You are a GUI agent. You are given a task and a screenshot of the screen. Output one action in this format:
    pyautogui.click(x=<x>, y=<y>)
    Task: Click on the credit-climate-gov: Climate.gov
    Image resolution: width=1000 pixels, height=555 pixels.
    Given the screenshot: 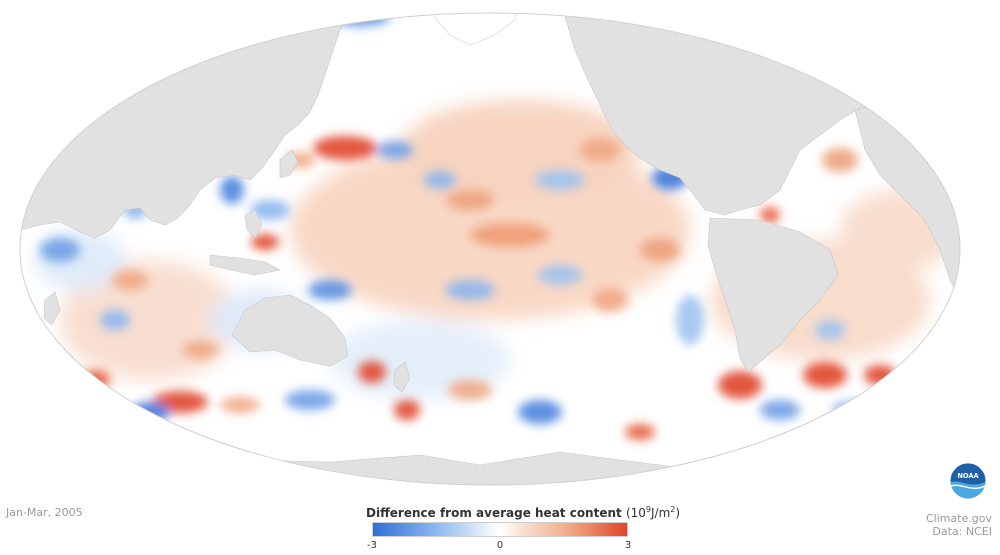 What is the action you would take?
    pyautogui.click(x=958, y=518)
    